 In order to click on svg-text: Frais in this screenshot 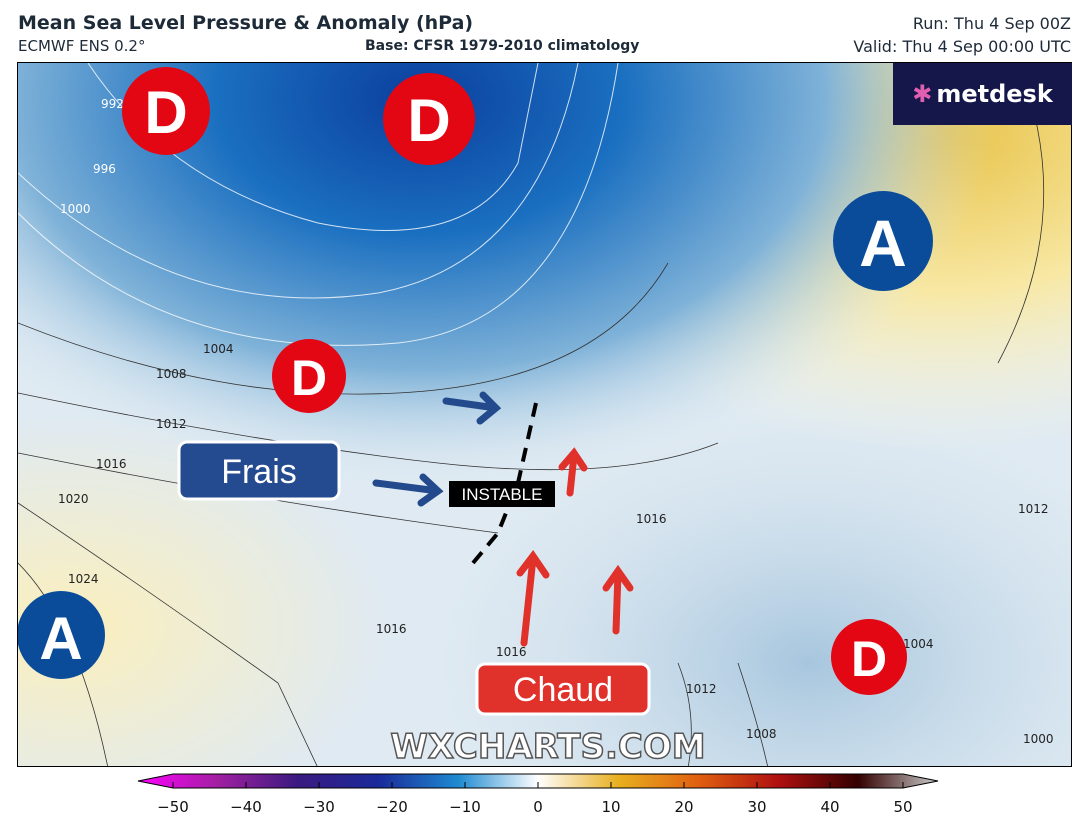, I will do `click(259, 472)`.